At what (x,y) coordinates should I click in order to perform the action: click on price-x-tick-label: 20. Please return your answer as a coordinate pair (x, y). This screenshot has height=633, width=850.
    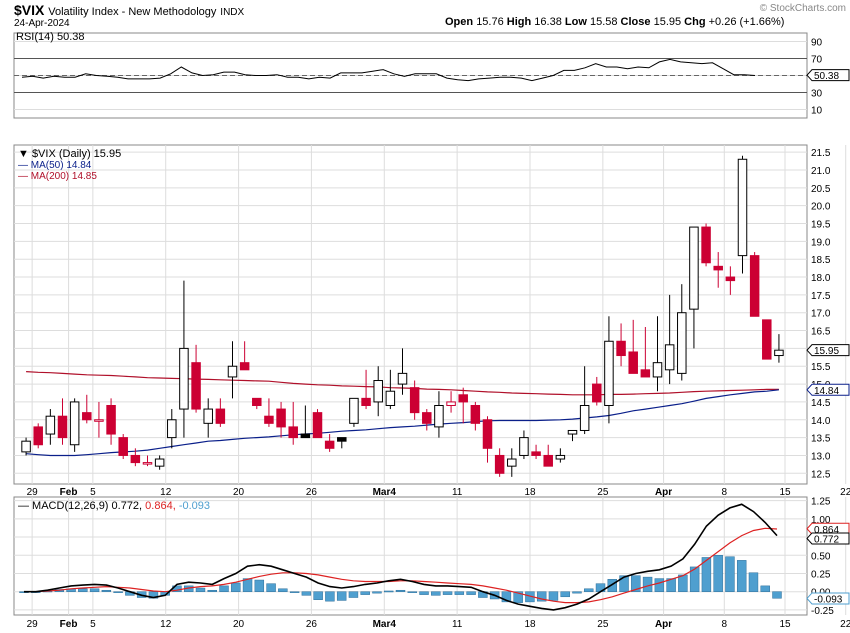
    Looking at the image, I should click on (239, 492).